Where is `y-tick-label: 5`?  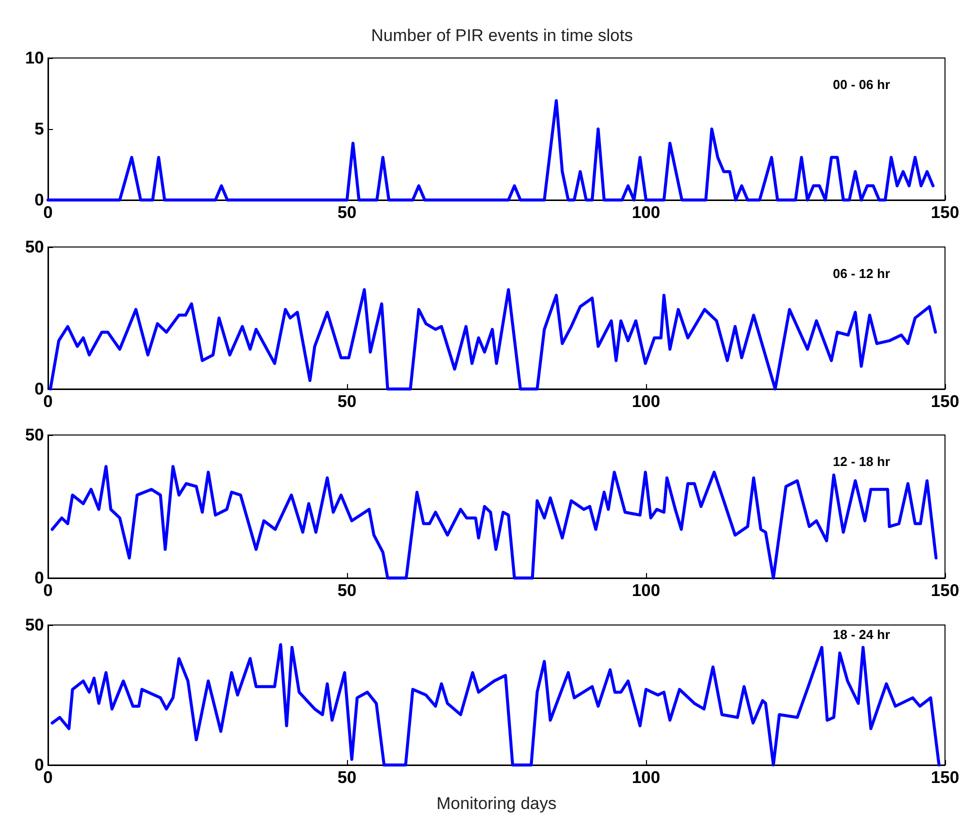
y-tick-label: 5 is located at coordinates (39, 129).